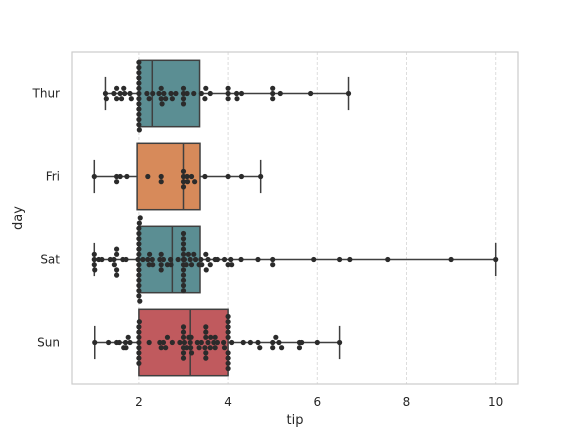 The image size is (576, 432). I want to click on x-tick-label: 8, so click(407, 402).